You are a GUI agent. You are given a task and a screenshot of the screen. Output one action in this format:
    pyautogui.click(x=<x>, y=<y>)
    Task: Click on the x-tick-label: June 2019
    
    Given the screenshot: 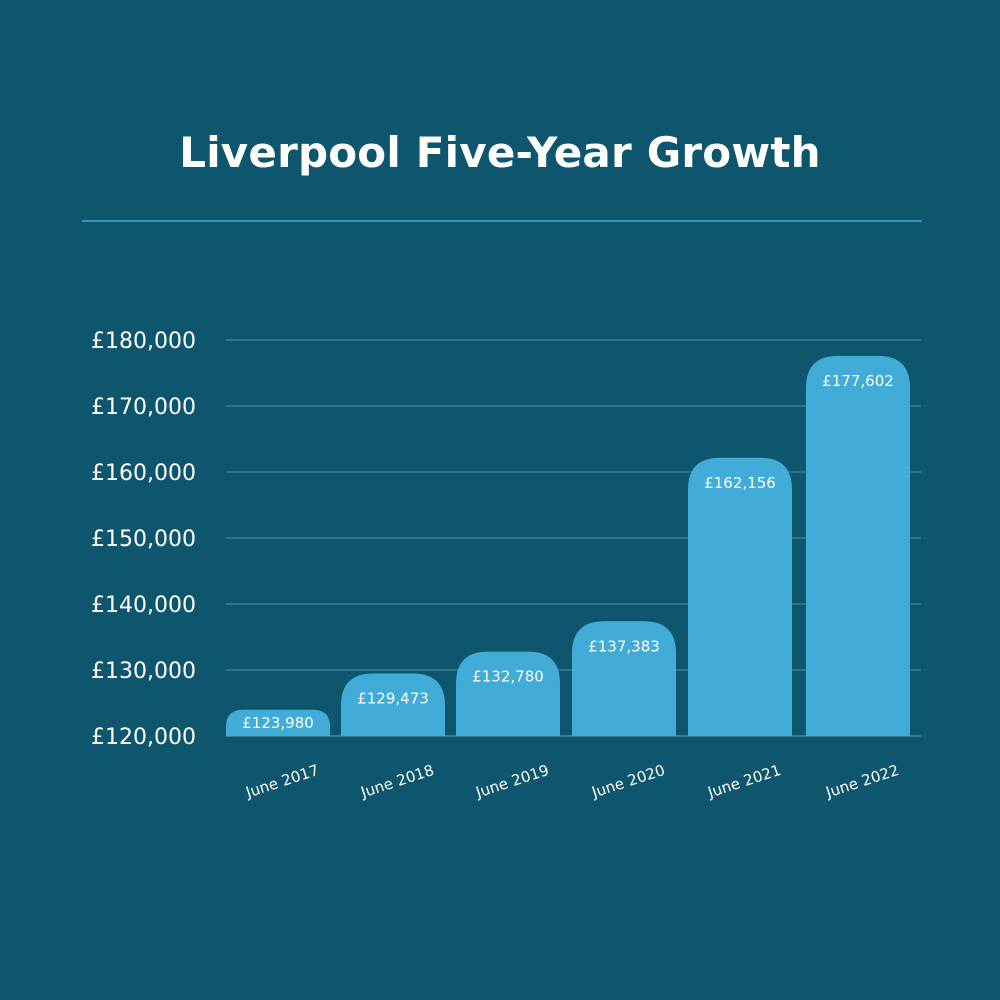 What is the action you would take?
    pyautogui.click(x=512, y=781)
    